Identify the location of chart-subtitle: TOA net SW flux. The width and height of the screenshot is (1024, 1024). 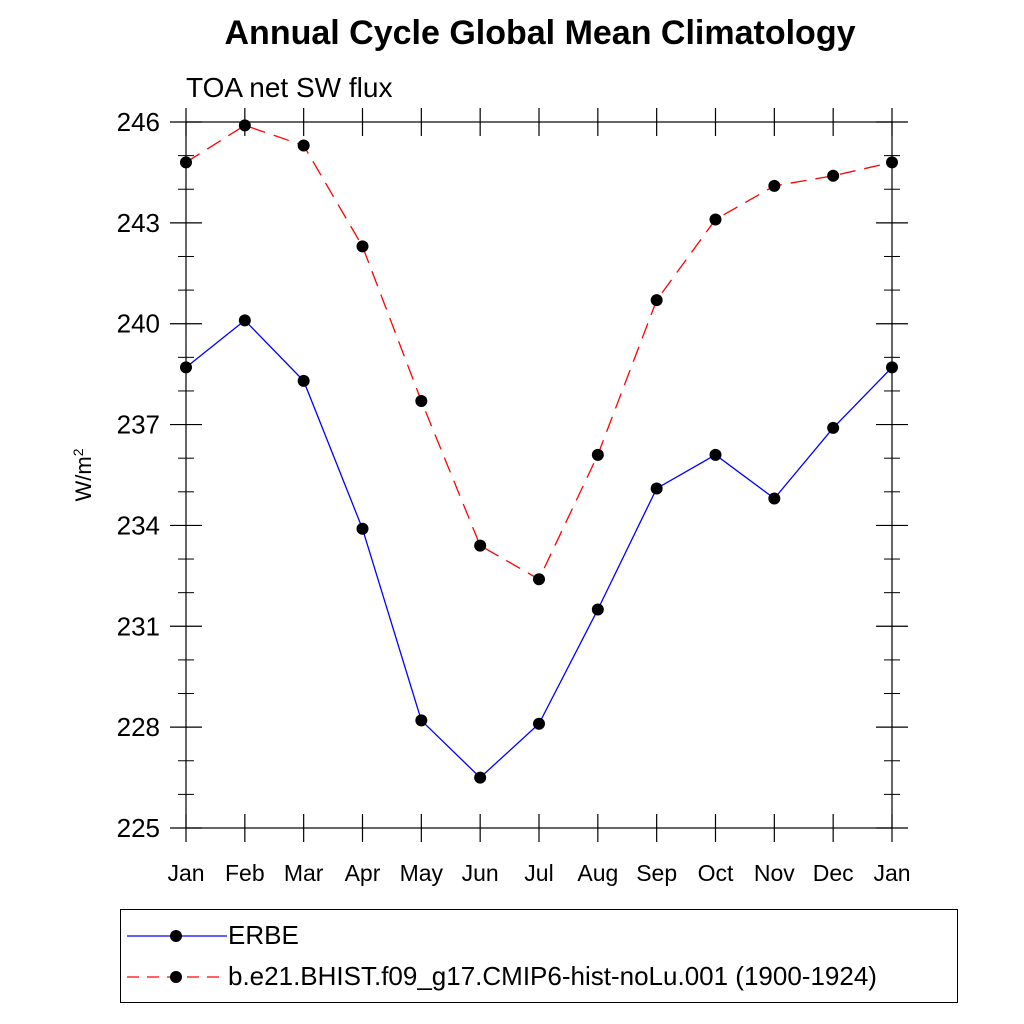
(289, 87).